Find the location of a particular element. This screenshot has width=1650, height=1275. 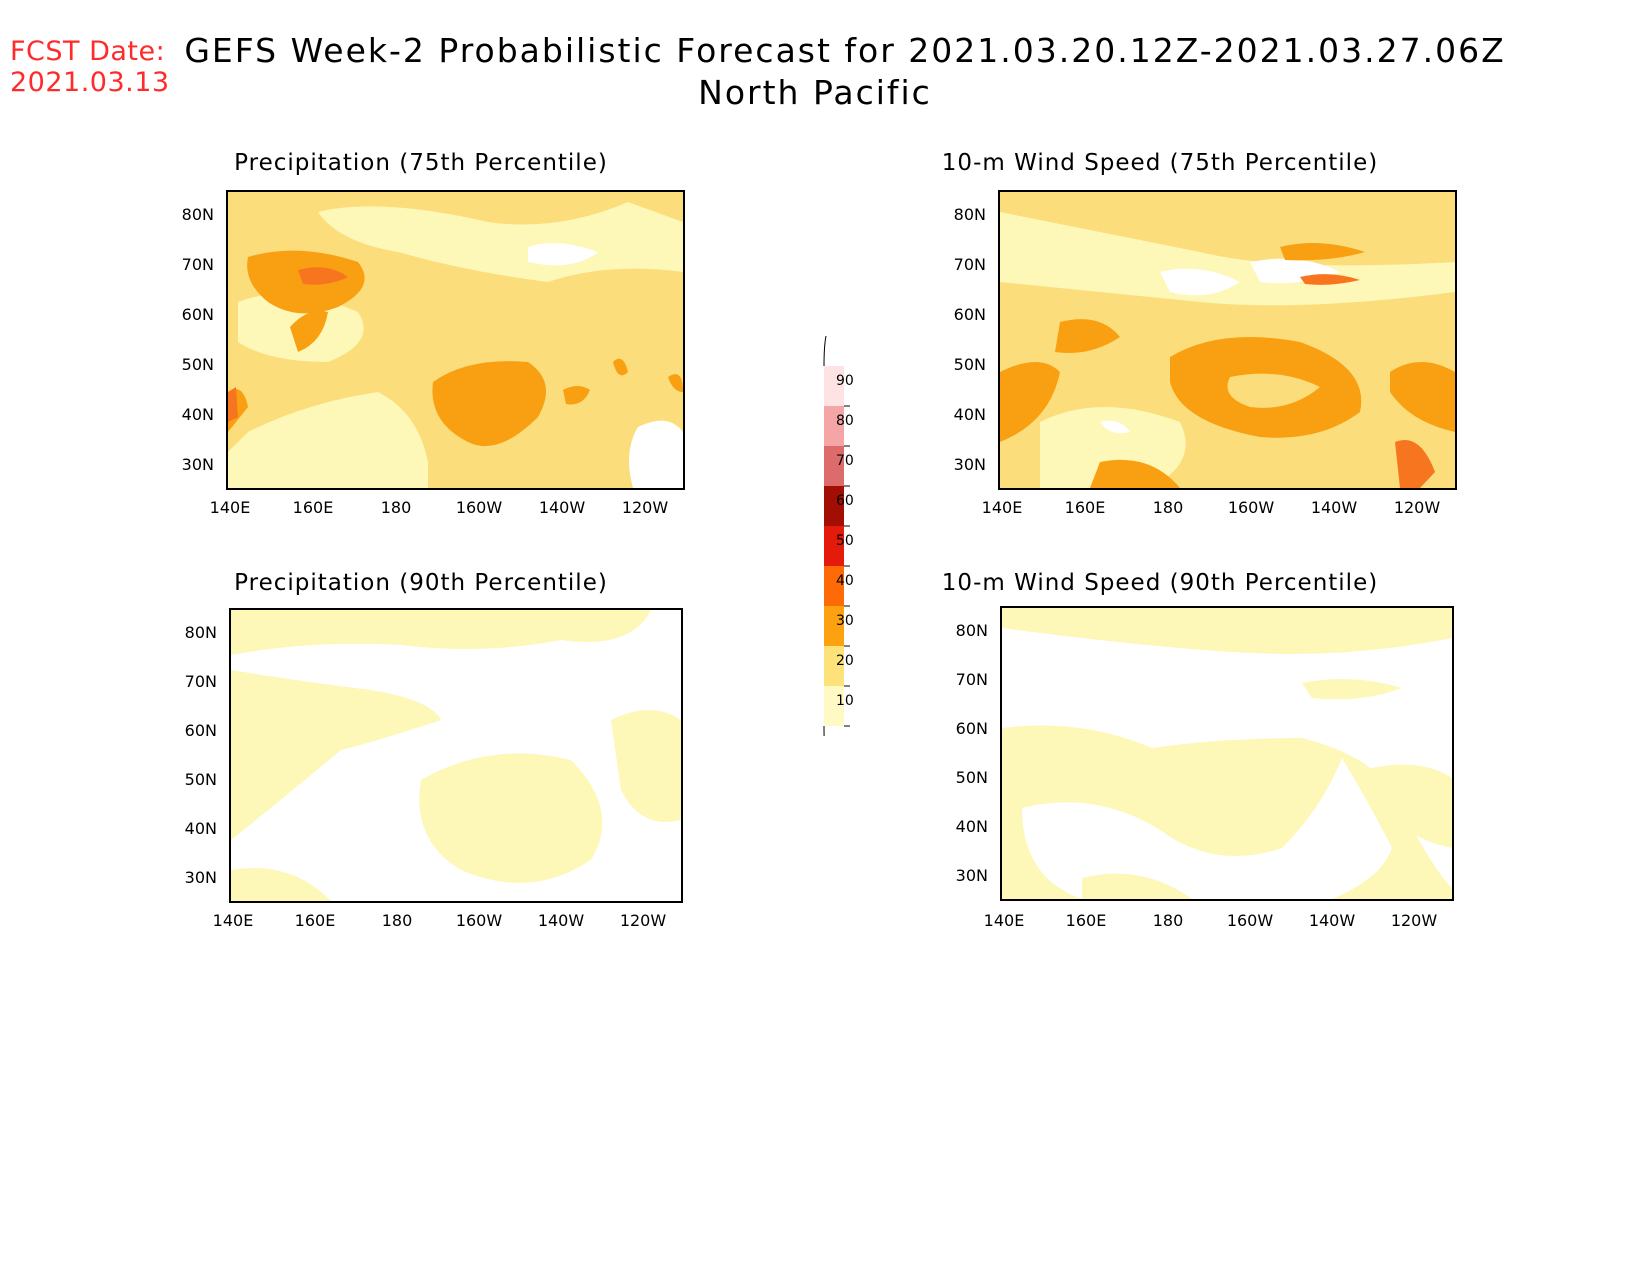

map-wind90 is located at coordinates (1227, 753).